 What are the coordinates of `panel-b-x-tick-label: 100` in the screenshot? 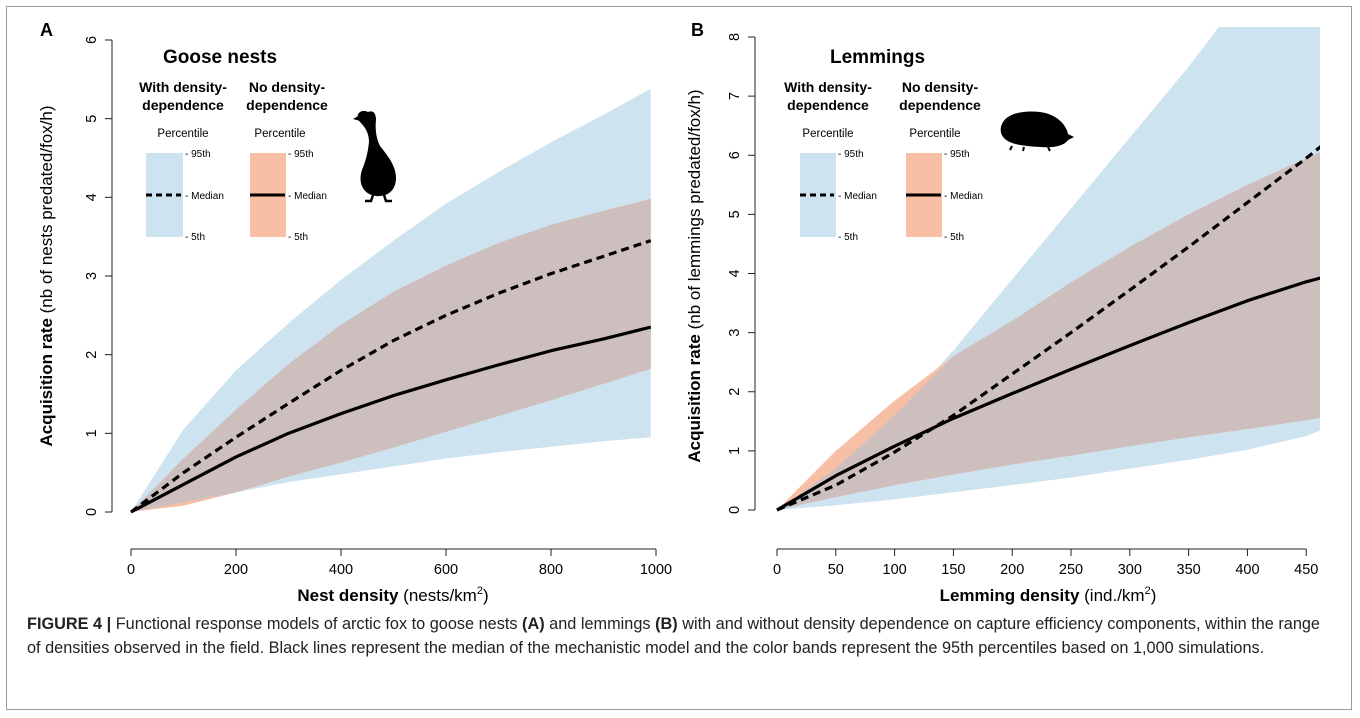 It's located at (895, 570).